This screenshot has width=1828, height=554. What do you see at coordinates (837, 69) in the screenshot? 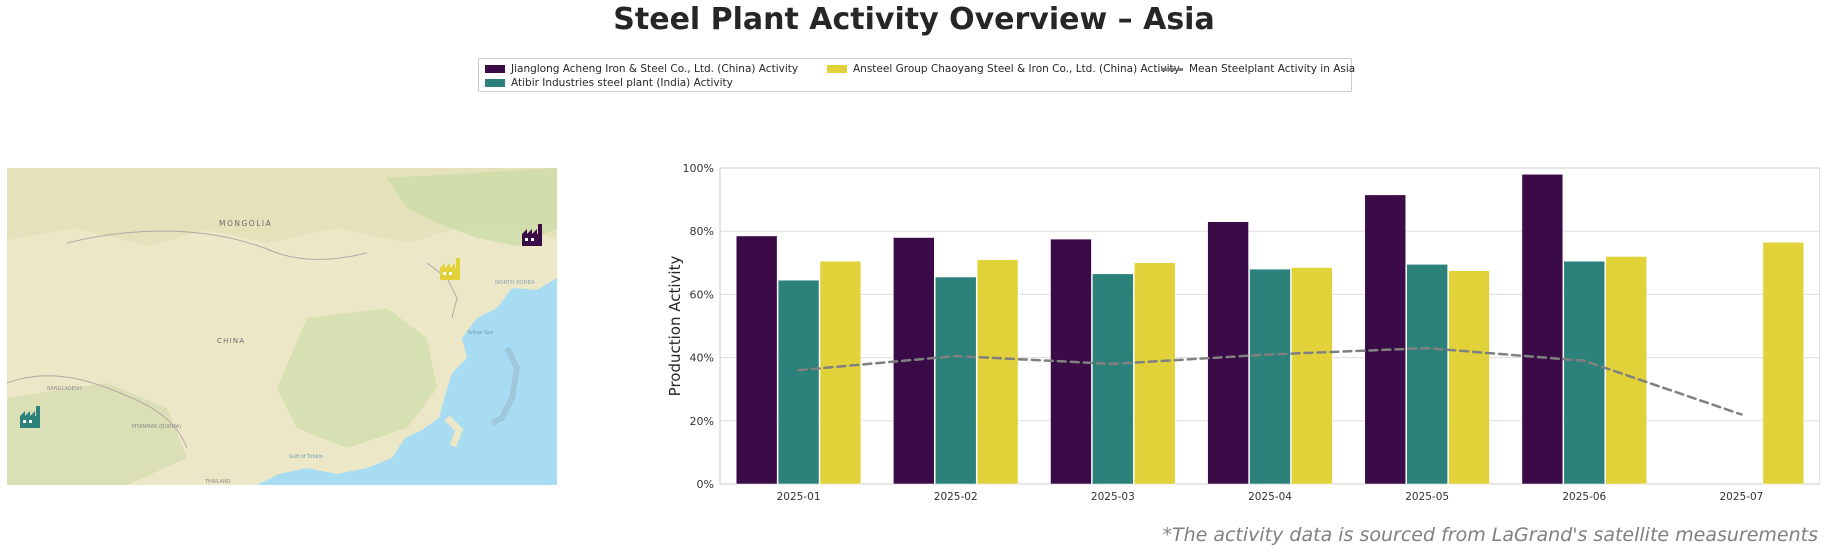
I see `legend-swatch-ansteel` at bounding box center [837, 69].